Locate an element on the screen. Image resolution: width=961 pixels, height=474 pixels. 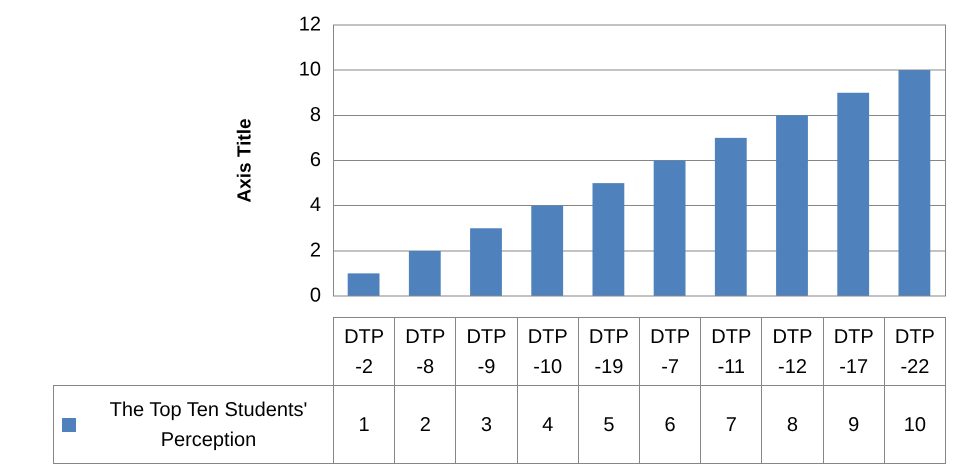
y-tick-label: 4 is located at coordinates (315, 205).